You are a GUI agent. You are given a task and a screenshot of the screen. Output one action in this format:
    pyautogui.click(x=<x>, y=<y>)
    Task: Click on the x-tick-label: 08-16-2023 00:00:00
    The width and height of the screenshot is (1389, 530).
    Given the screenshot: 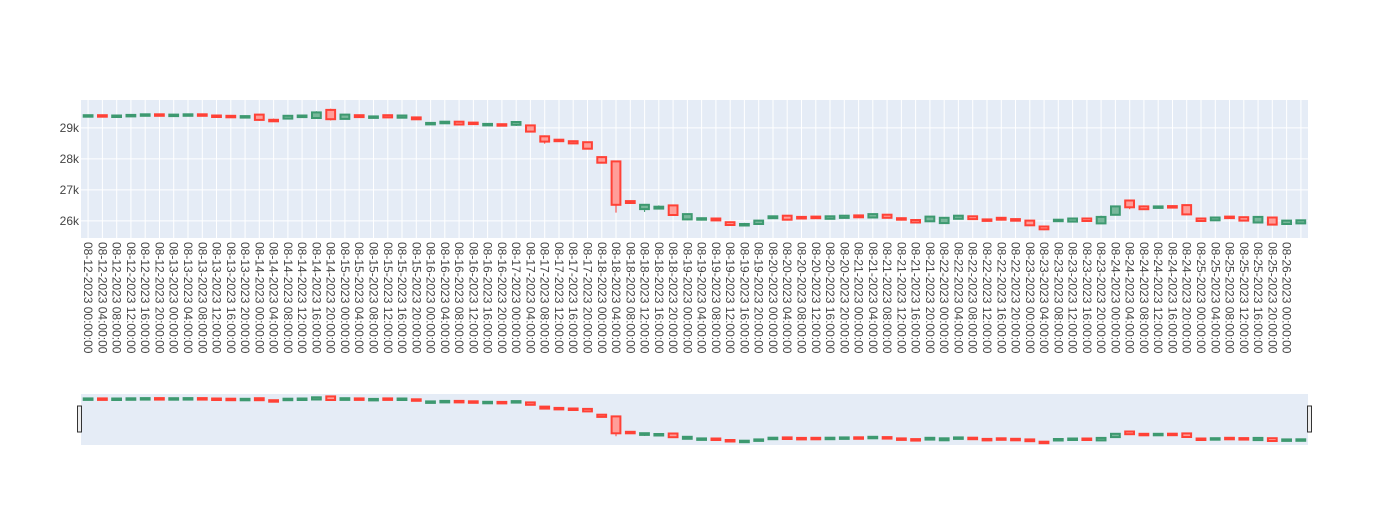 What is the action you would take?
    pyautogui.click(x=431, y=298)
    